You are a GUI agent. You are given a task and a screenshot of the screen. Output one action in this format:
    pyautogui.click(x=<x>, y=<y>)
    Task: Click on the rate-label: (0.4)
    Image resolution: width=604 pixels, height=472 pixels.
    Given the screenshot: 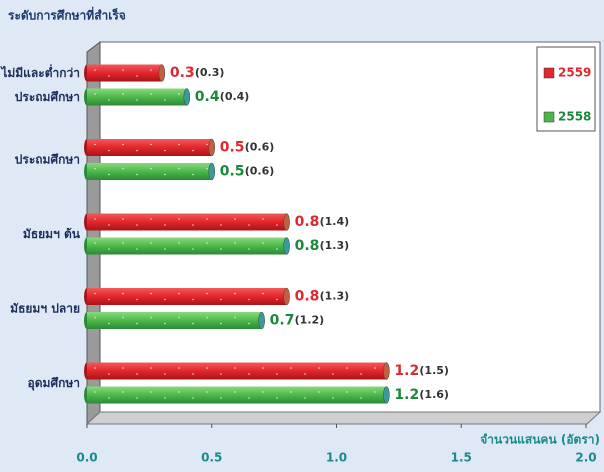 What is the action you would take?
    pyautogui.click(x=235, y=96)
    